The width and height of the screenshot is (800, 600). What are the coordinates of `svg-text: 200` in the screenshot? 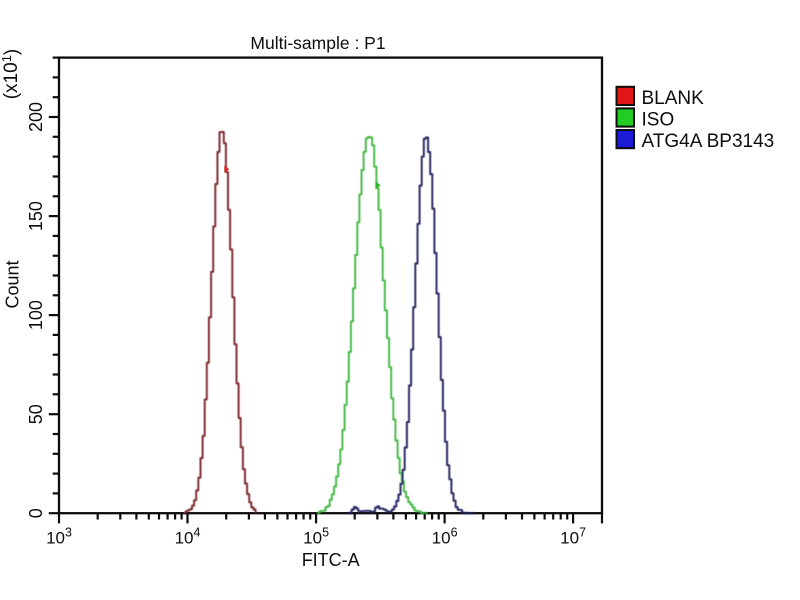 It's located at (36, 117).